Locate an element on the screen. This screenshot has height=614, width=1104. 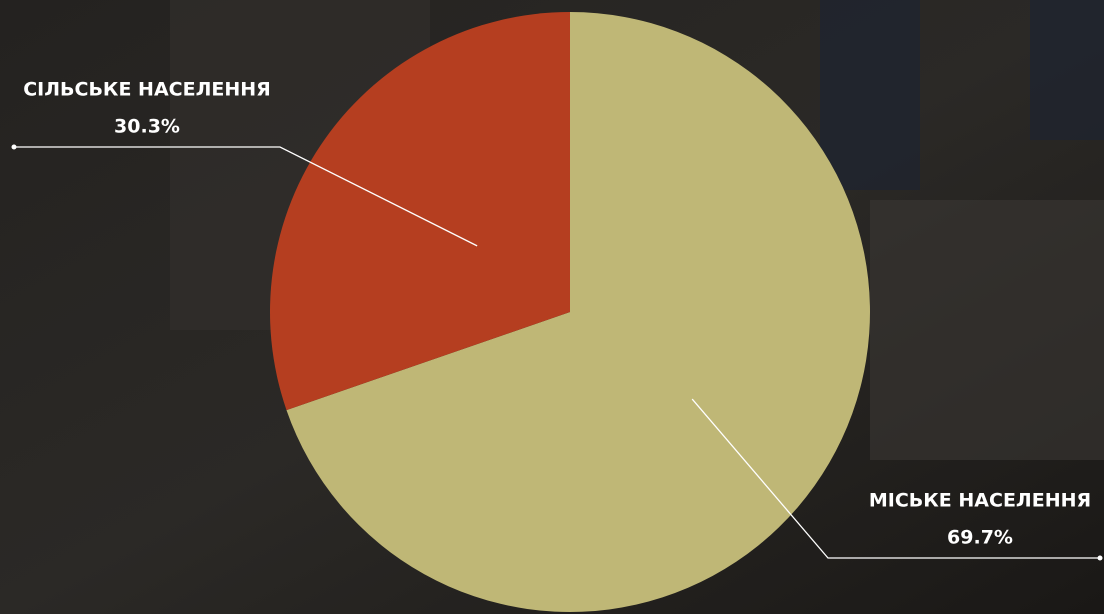
background-bricks is located at coordinates (987, 330).